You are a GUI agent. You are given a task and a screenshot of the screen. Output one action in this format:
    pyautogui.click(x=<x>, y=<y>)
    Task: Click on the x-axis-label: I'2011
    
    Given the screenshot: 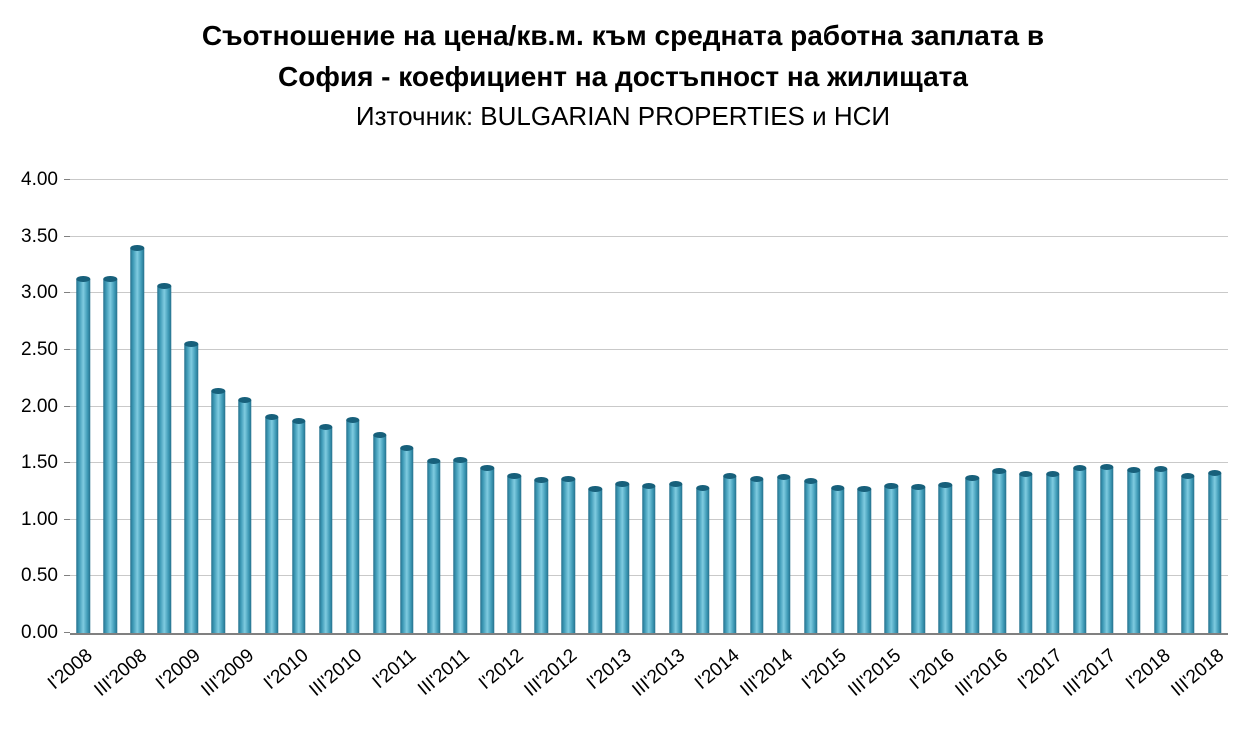 What is the action you would take?
    pyautogui.click(x=394, y=669)
    